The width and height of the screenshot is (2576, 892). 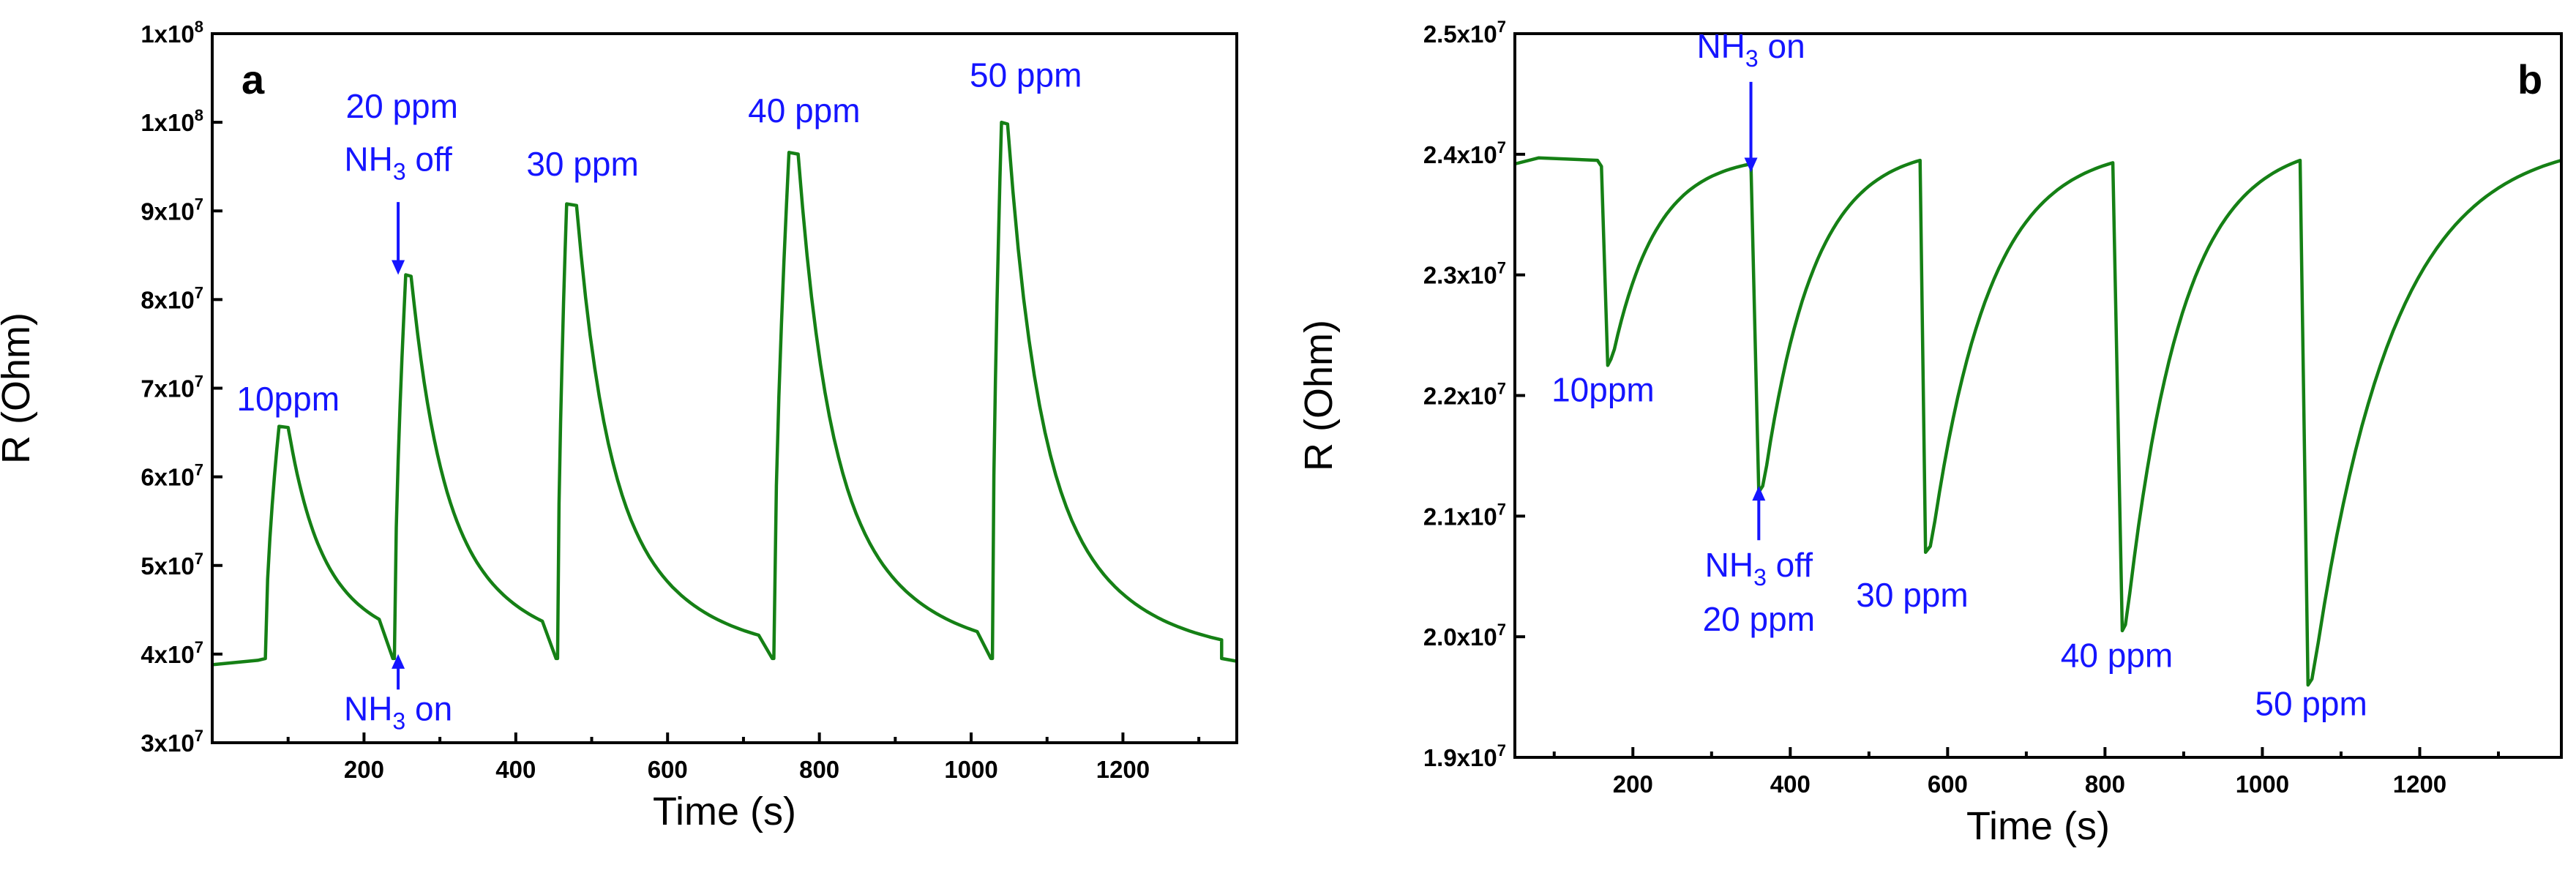 I want to click on y-tick-label: 8x10⁷, so click(x=172, y=298).